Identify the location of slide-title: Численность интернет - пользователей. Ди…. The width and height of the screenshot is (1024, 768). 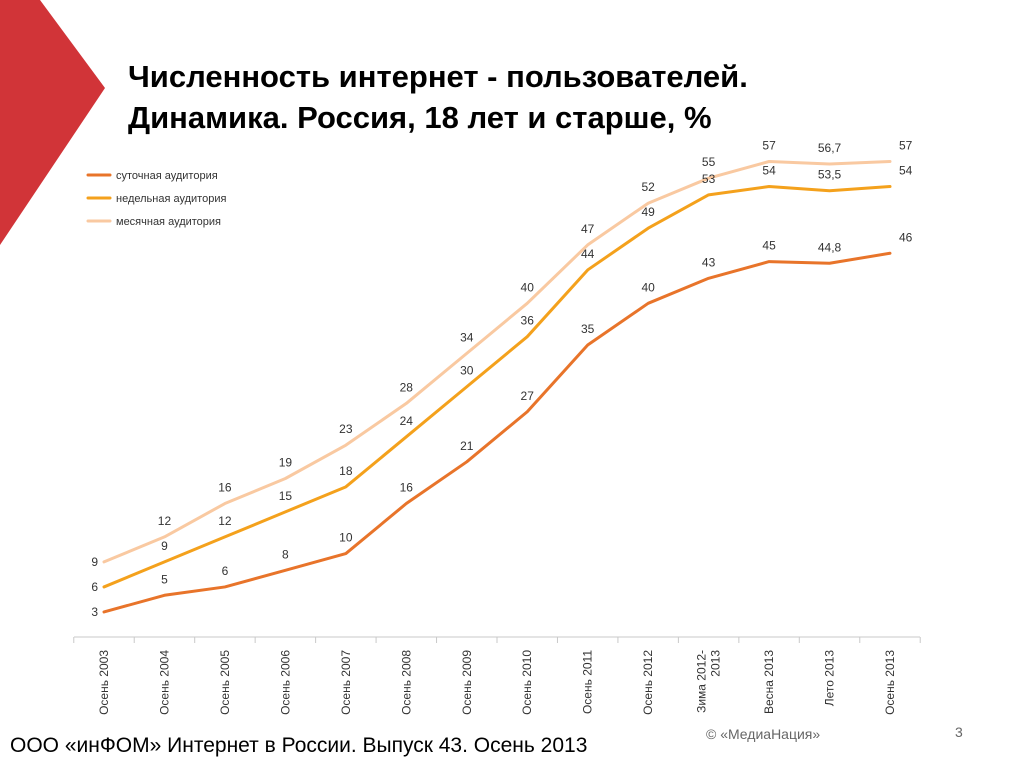
(438, 97).